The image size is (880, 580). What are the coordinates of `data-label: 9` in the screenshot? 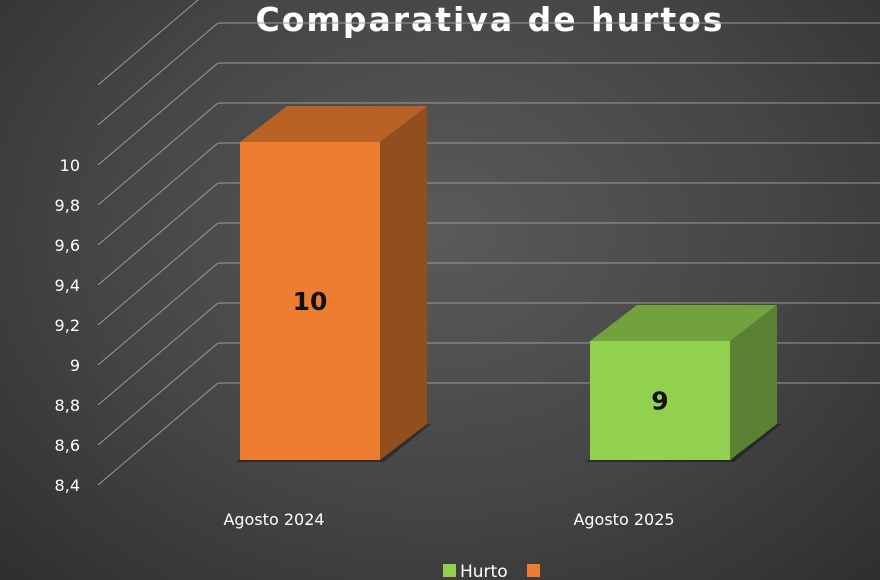 It's located at (659, 401).